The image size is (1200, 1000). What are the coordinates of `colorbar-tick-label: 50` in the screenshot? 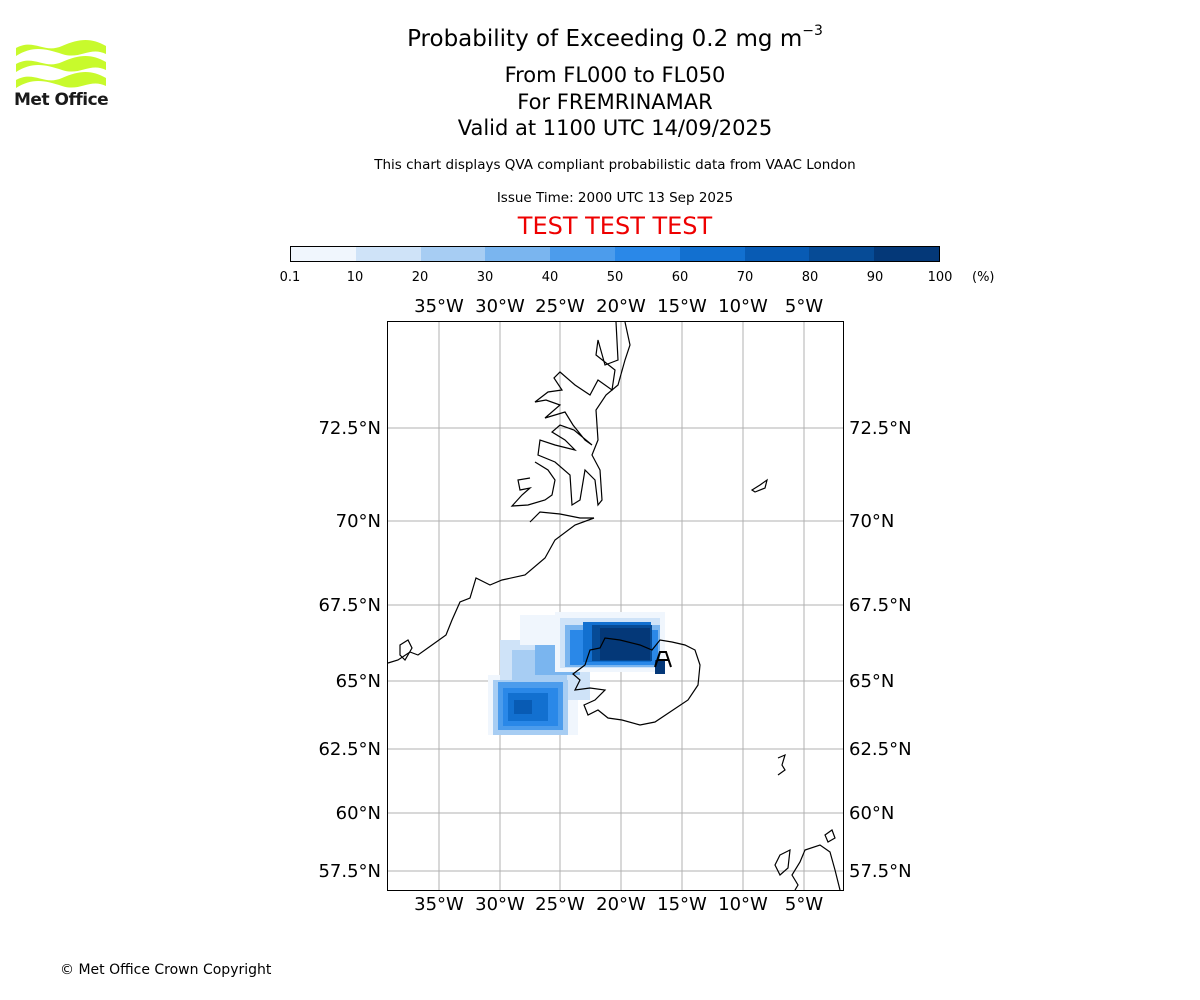 It's located at (615, 277).